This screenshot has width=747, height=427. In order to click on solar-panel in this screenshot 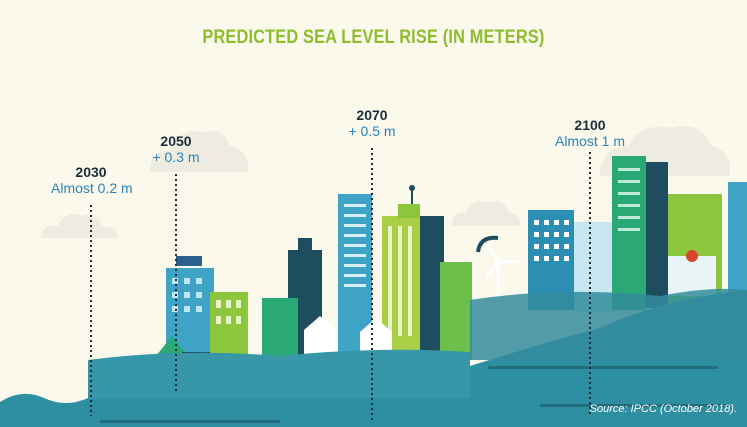, I will do `click(189, 261)`.